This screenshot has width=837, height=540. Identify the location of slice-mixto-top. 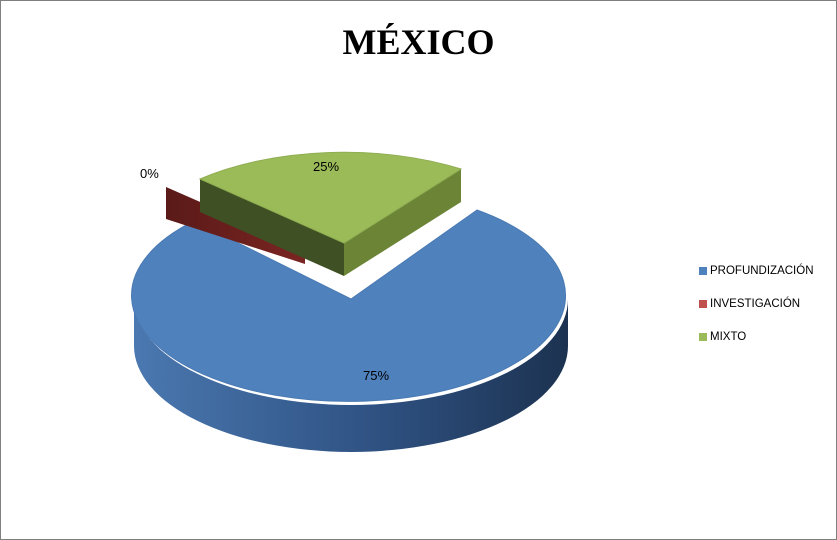
(330, 197).